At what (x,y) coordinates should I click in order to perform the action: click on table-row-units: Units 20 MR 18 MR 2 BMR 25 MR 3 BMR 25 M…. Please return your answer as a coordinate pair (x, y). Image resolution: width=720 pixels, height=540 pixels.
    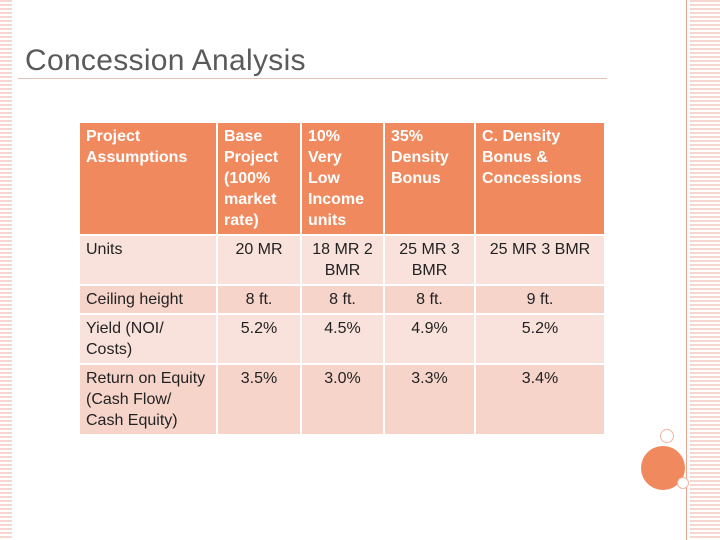
    Looking at the image, I should click on (342, 260).